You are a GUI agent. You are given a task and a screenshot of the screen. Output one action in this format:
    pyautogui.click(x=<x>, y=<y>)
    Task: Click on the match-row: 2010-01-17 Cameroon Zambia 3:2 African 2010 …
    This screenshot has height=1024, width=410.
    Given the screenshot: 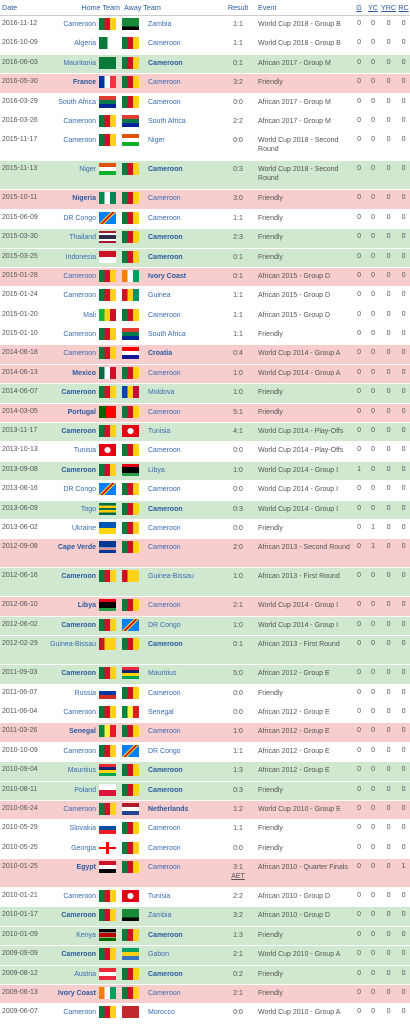 What is the action you would take?
    pyautogui.click(x=205, y=916)
    